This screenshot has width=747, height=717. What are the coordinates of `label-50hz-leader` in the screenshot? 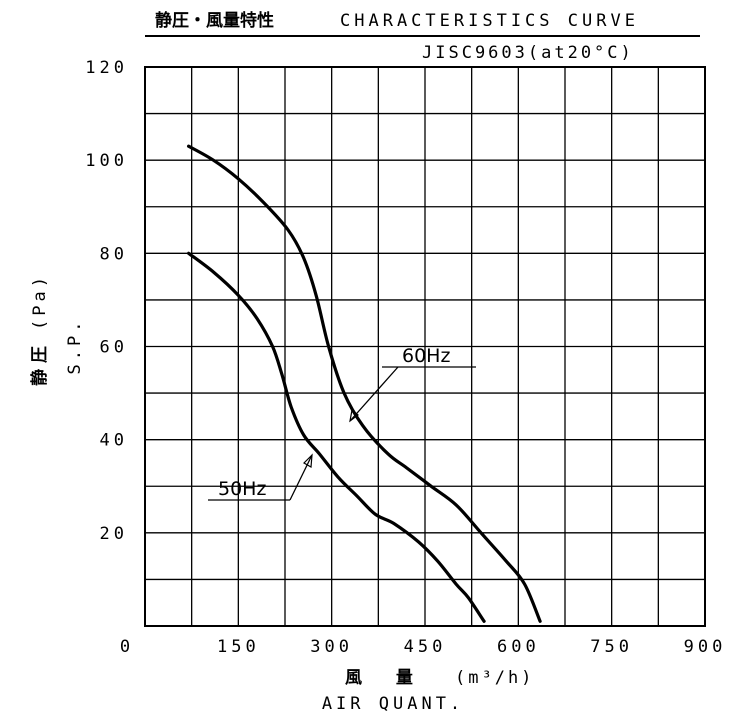 It's located at (301, 477).